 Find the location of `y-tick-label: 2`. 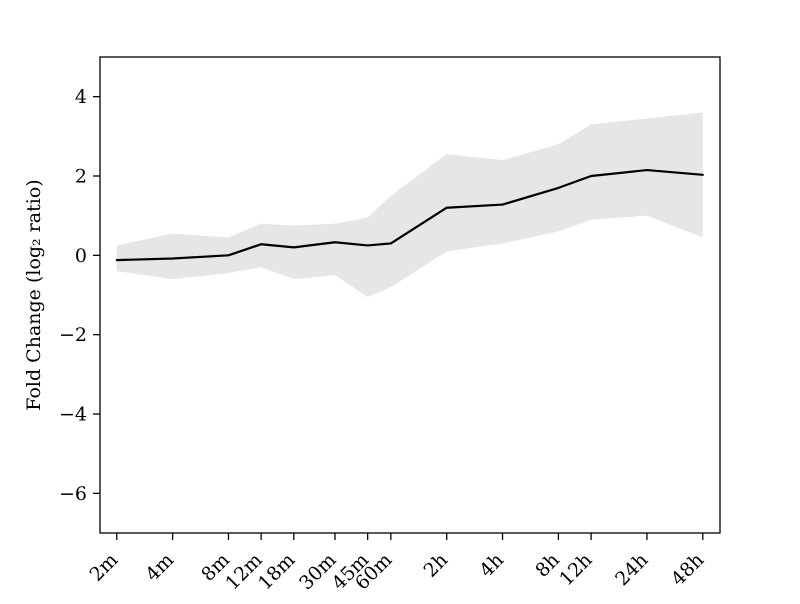

y-tick-label: 2 is located at coordinates (81, 176).